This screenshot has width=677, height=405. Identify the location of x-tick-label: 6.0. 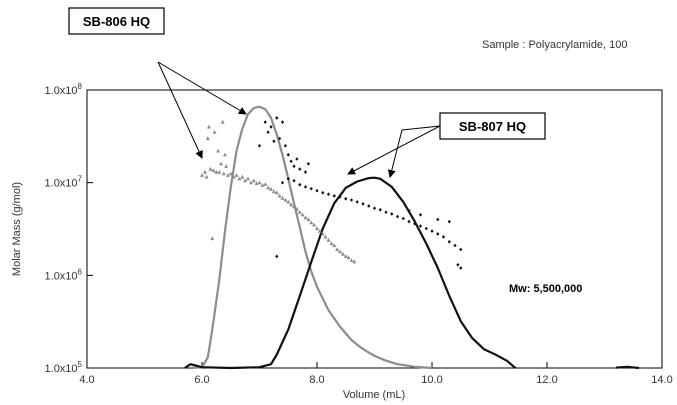
(201, 380).